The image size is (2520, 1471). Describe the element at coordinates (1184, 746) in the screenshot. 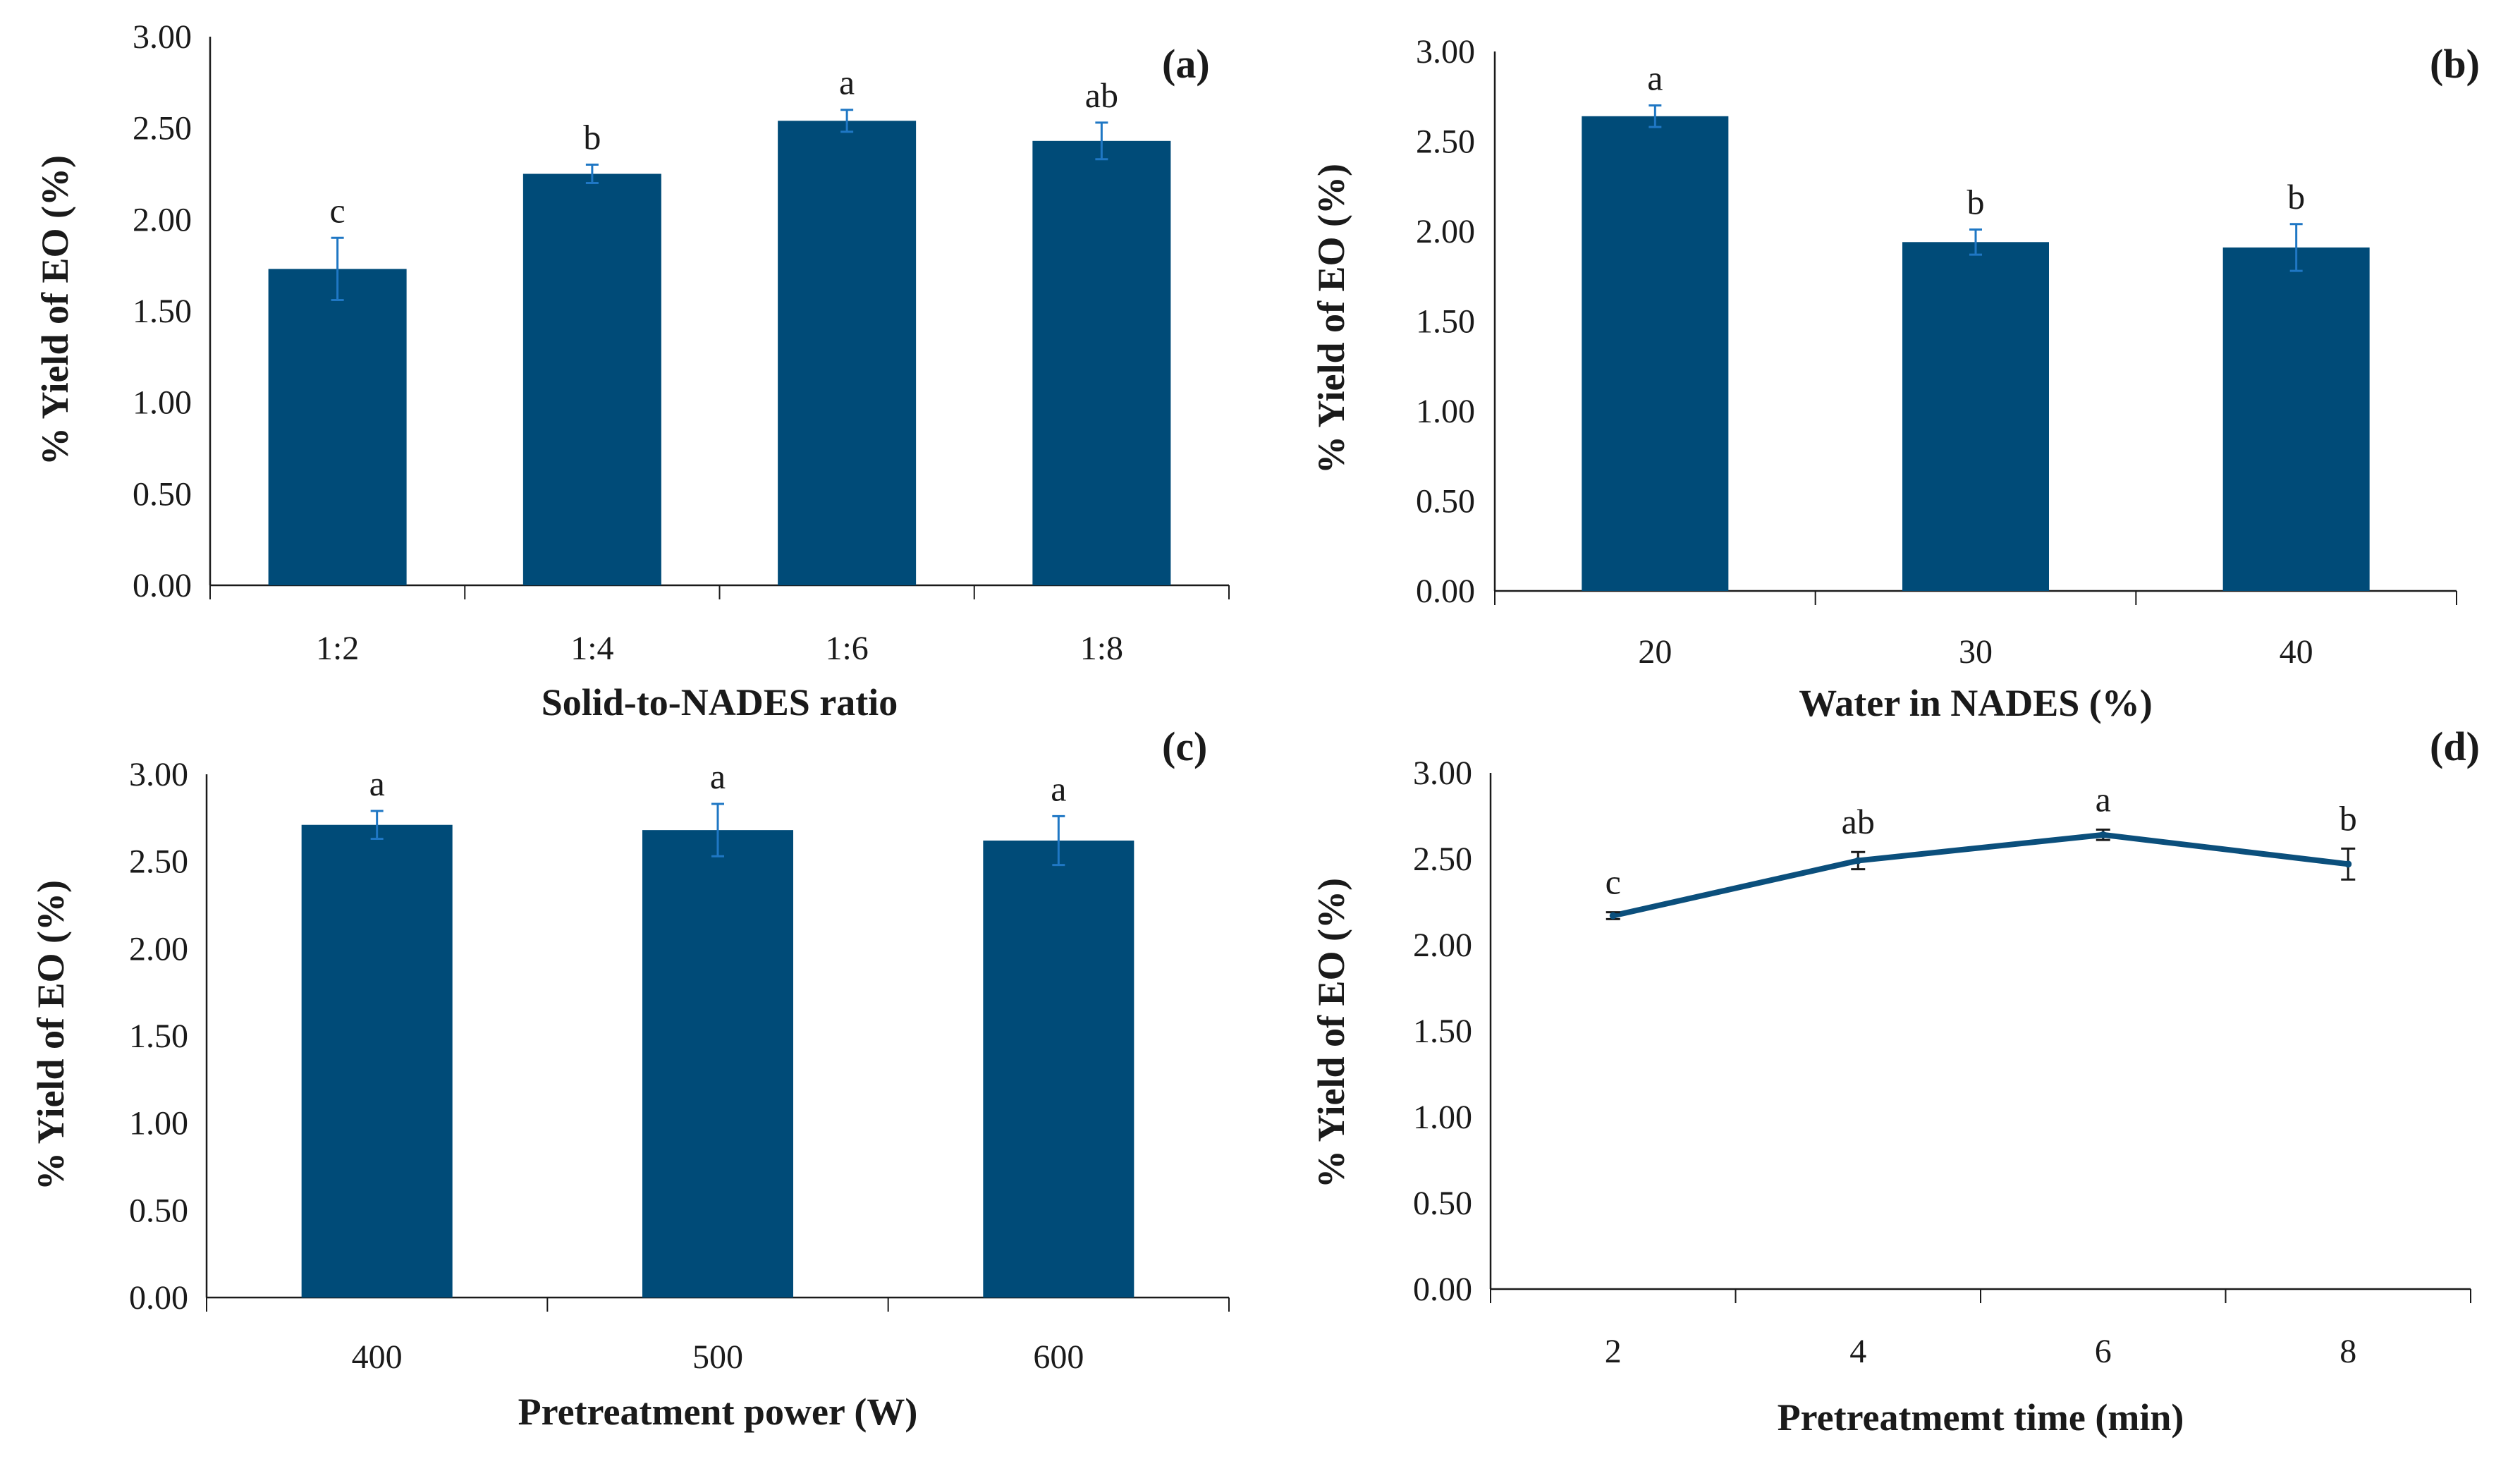

I see `panel-label: (c)` at that location.